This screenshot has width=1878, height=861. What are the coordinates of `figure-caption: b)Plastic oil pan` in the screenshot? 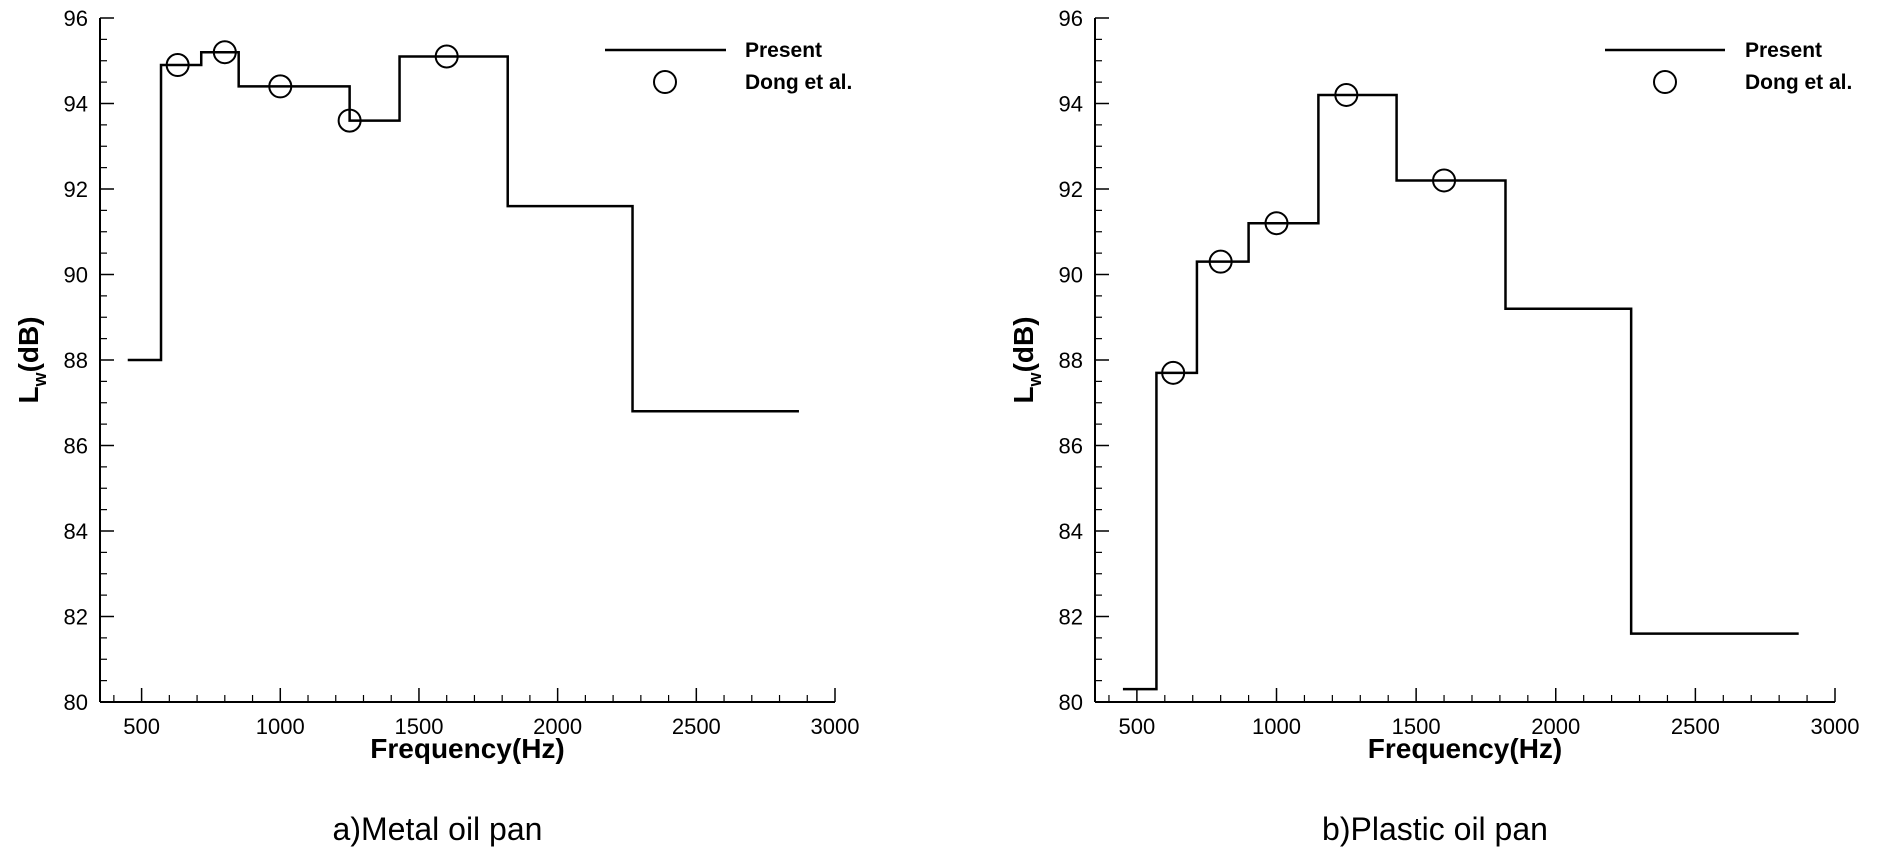 It's located at (1435, 829).